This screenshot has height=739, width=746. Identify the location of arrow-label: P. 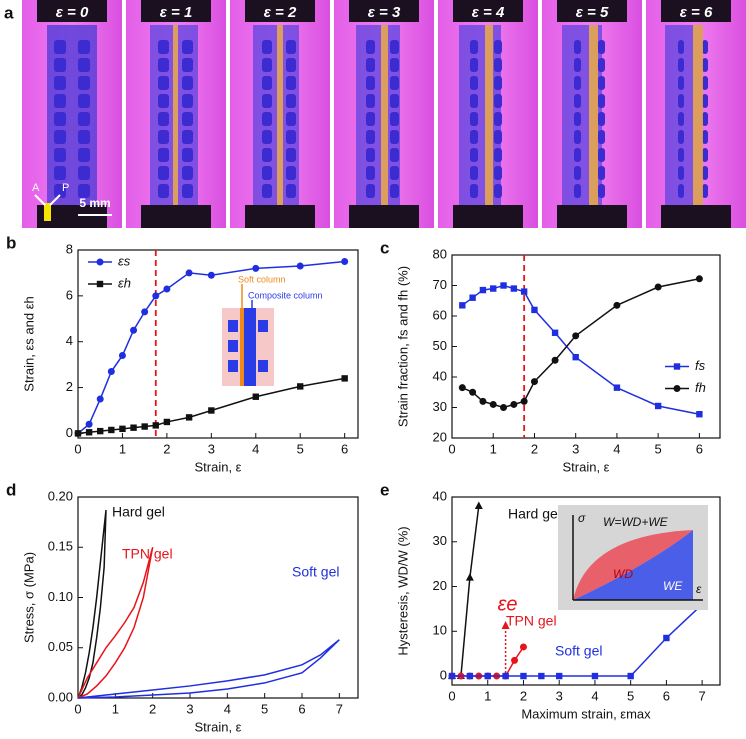
(65, 188).